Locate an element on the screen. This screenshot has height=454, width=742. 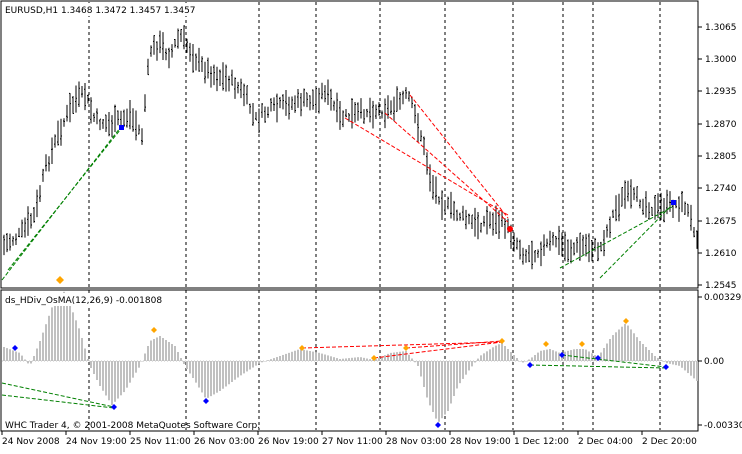
time-tick-label: 2 Dec 20:00 is located at coordinates (669, 442).